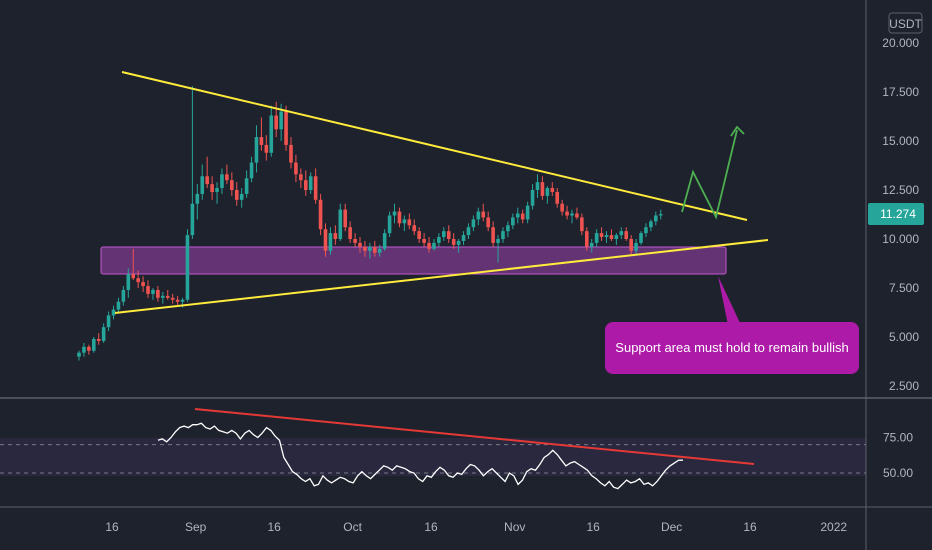 This screenshot has height=550, width=932. I want to click on currency-text: USDT, so click(905, 24).